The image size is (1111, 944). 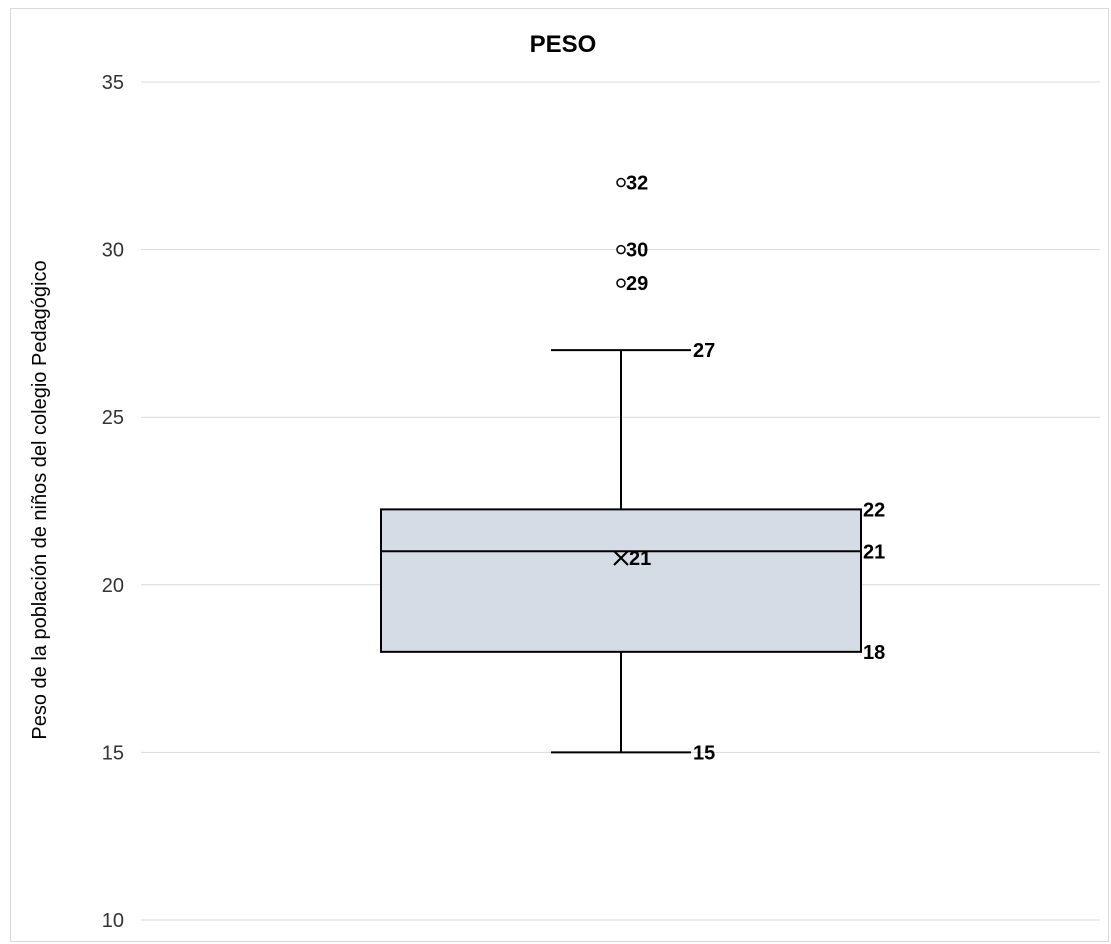 What do you see at coordinates (874, 510) in the screenshot?
I see `q3-value-label: 22` at bounding box center [874, 510].